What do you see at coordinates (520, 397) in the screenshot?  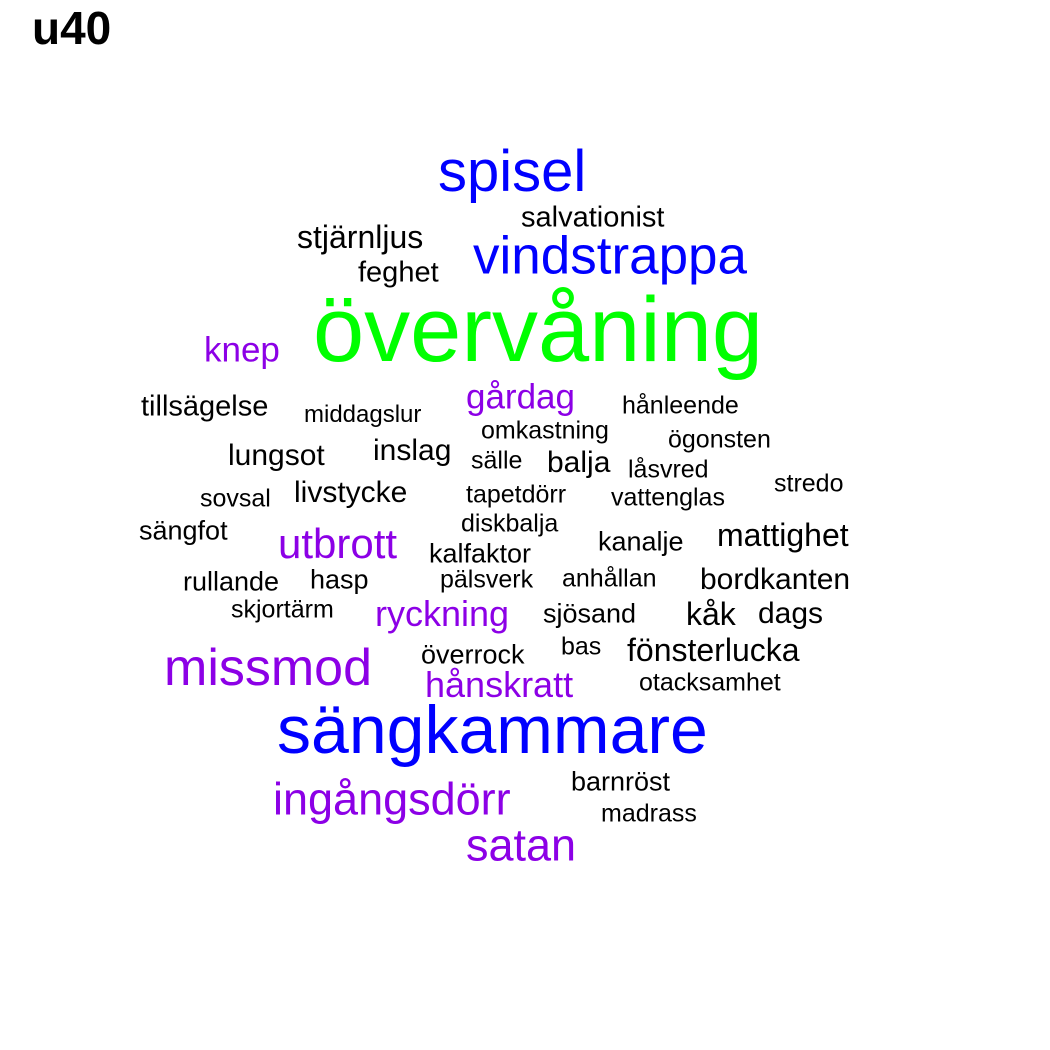 I see `word-10: gårdag` at bounding box center [520, 397].